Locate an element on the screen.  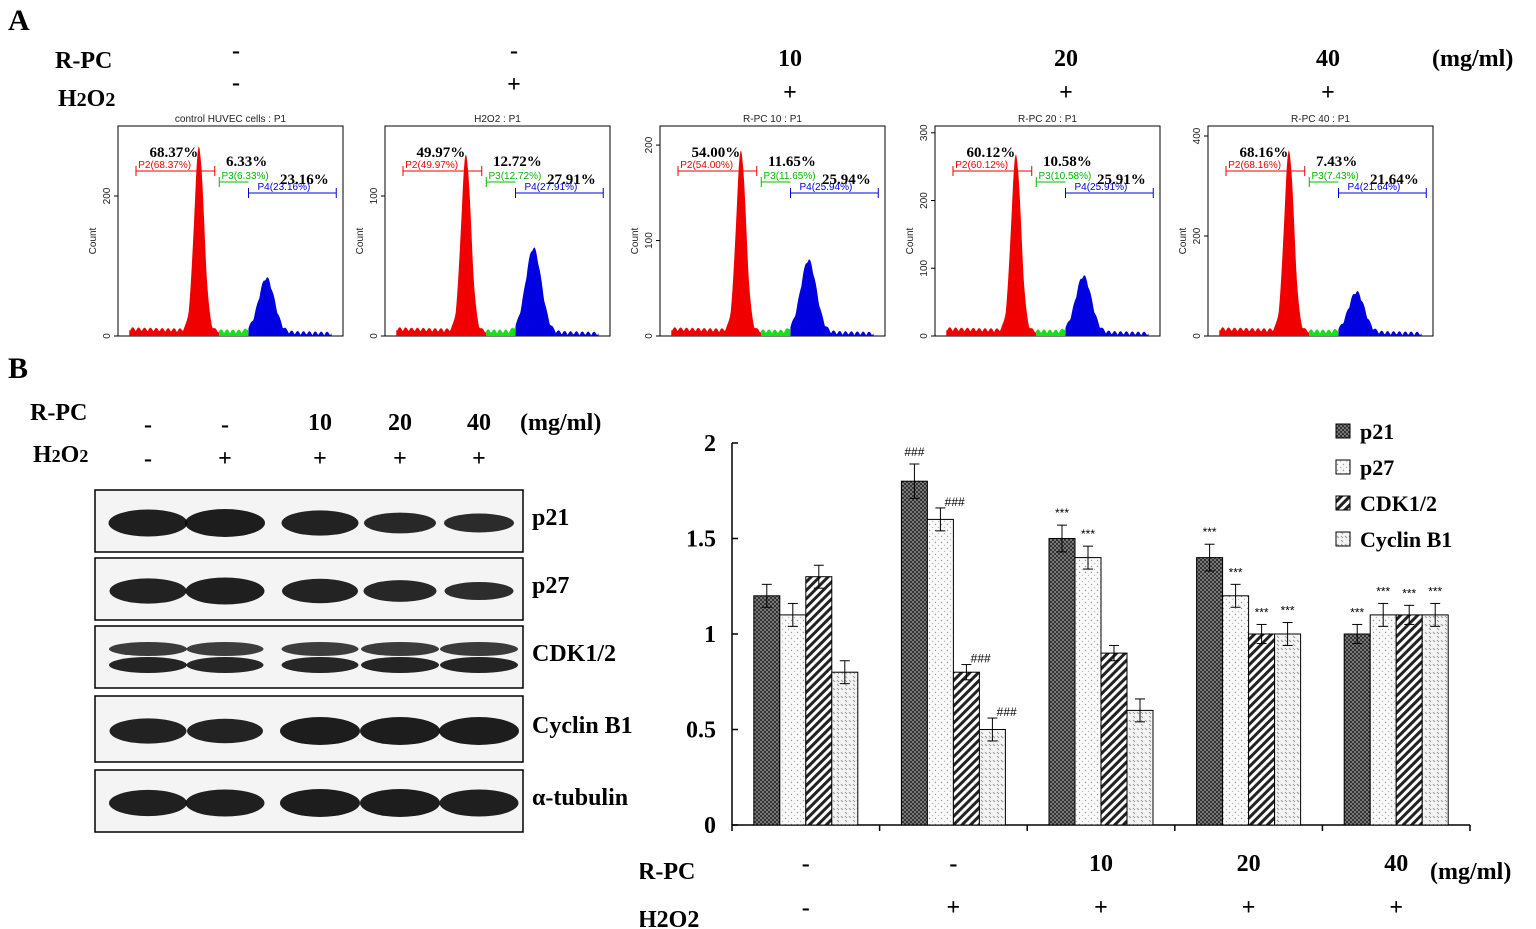
panel-a-h2o2-4: + is located at coordinates (1066, 93).